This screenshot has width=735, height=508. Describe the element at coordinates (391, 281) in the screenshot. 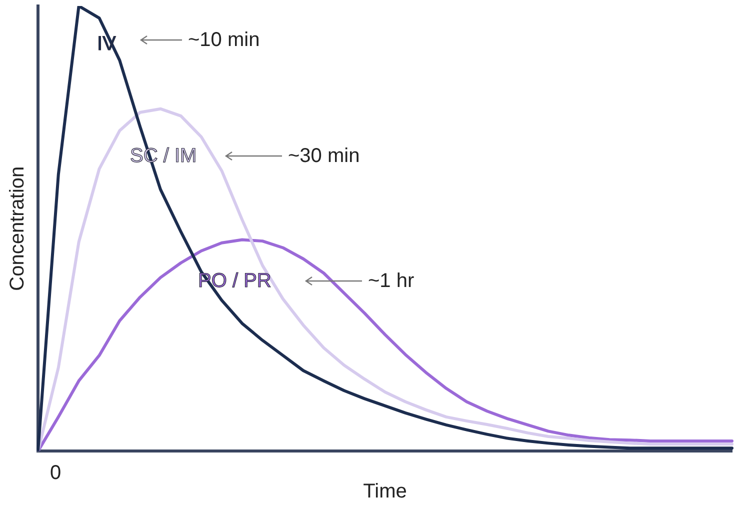

I see `annotation: ~1 hr` at that location.